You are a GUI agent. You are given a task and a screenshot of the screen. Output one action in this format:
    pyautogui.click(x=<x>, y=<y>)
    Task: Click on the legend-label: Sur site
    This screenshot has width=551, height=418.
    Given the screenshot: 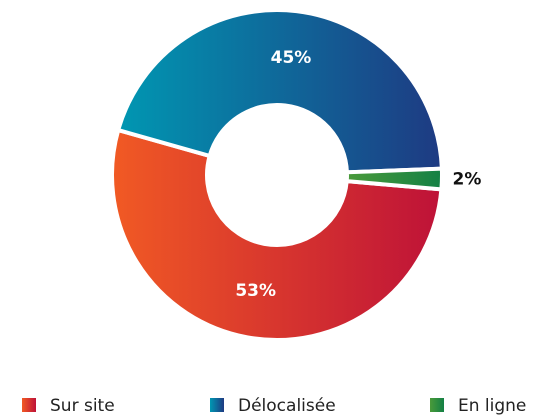 What is the action you would take?
    pyautogui.click(x=82, y=406)
    